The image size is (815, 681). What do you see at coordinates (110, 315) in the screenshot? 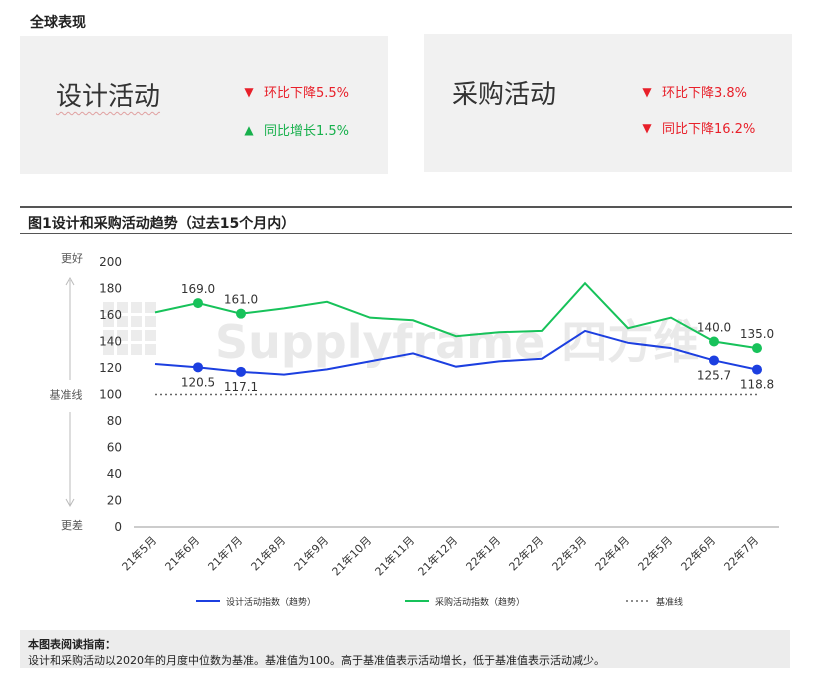
I see `y-tick-label: 160` at bounding box center [110, 315].